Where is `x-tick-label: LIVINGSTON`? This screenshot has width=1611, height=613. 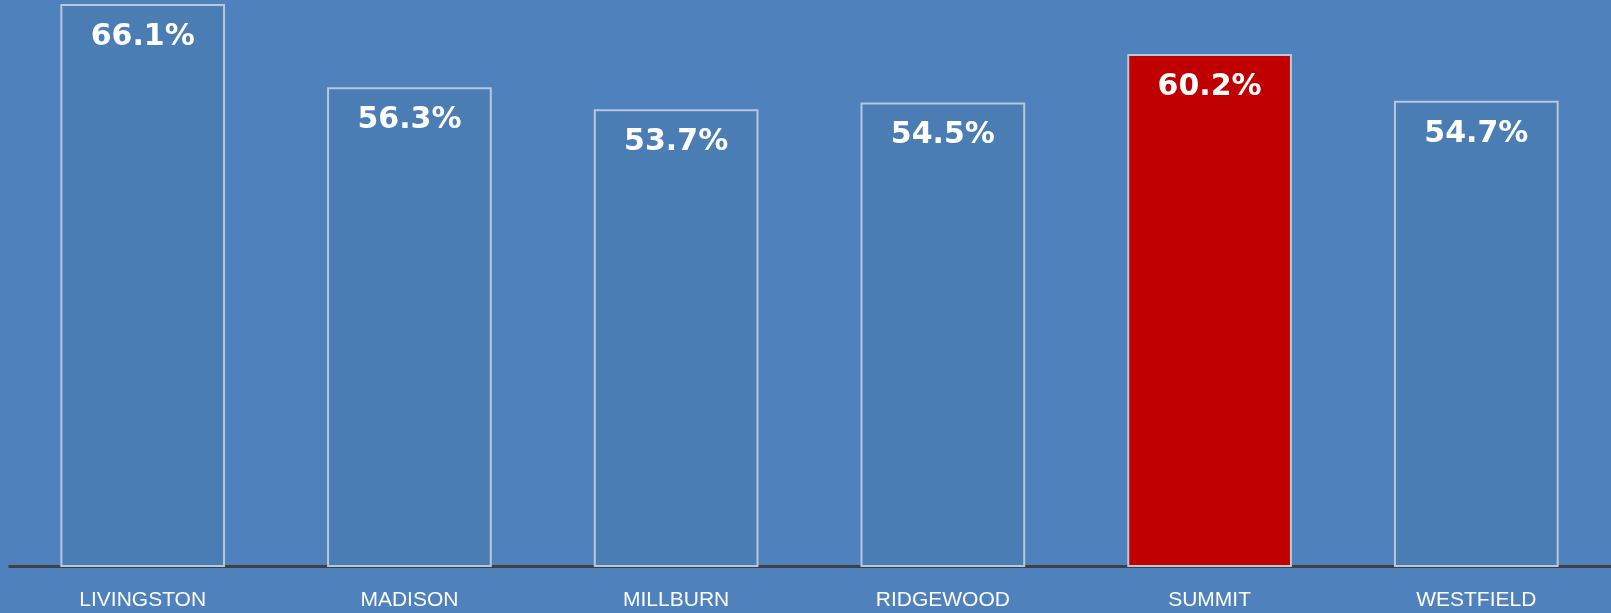 x-tick-label: LIVINGSTON is located at coordinates (143, 598).